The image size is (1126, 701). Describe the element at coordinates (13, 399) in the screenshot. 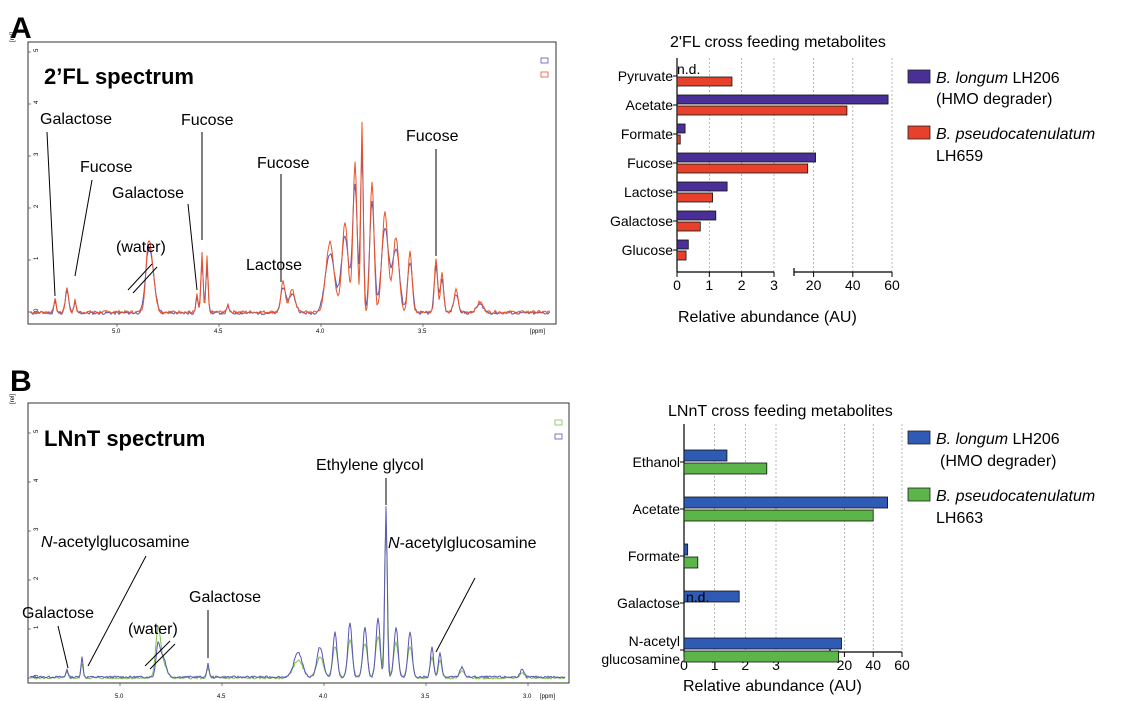

I see `spectrum-b-y-unit: [rel]` at that location.